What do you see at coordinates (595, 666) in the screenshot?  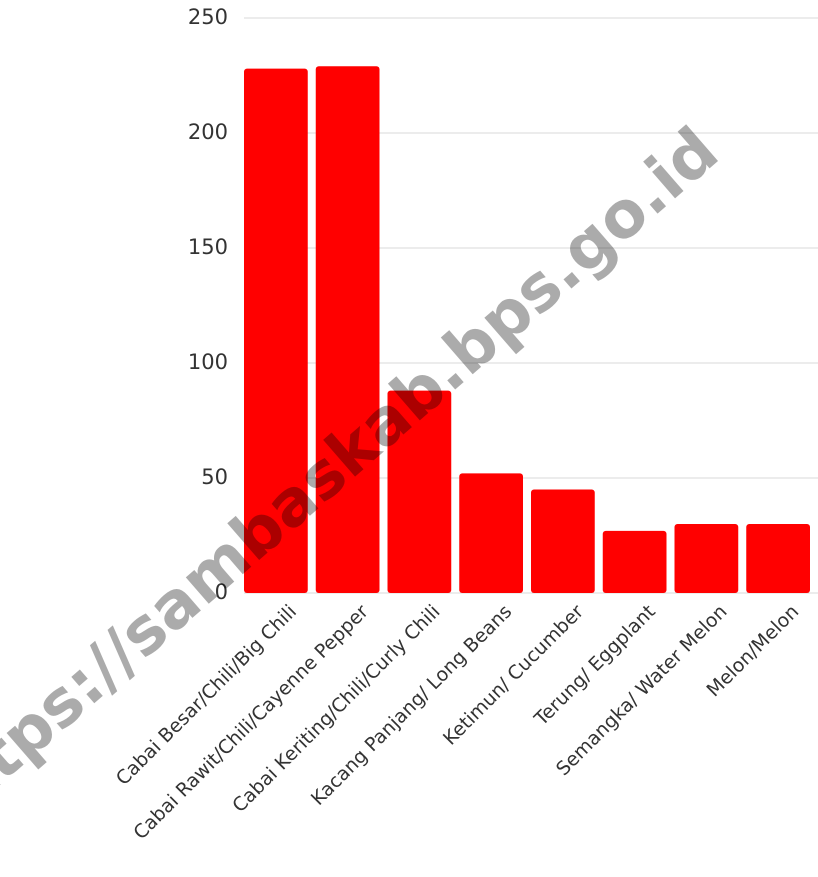 I see `x-category-label: Terung/ Eggplant` at bounding box center [595, 666].